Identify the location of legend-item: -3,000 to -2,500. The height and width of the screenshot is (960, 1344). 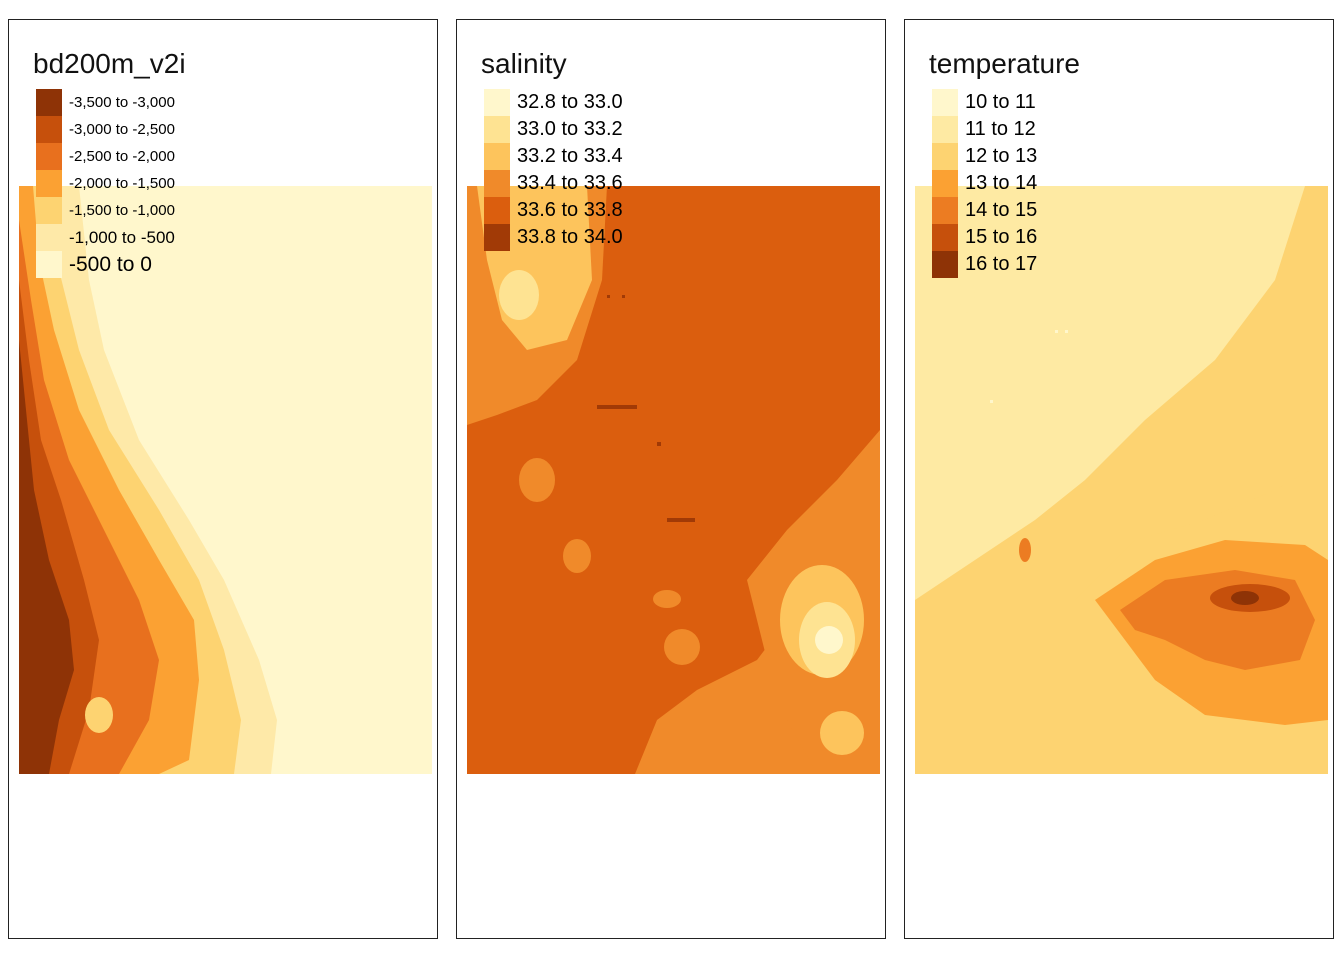
(105, 129).